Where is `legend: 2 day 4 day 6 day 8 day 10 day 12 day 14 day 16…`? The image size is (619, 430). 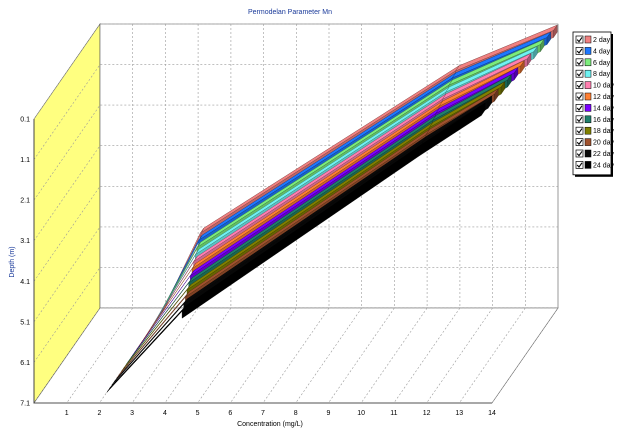
legend: 2 day 4 day 6 day 8 day 10 day 12 day 14 day 16… is located at coordinates (593, 104).